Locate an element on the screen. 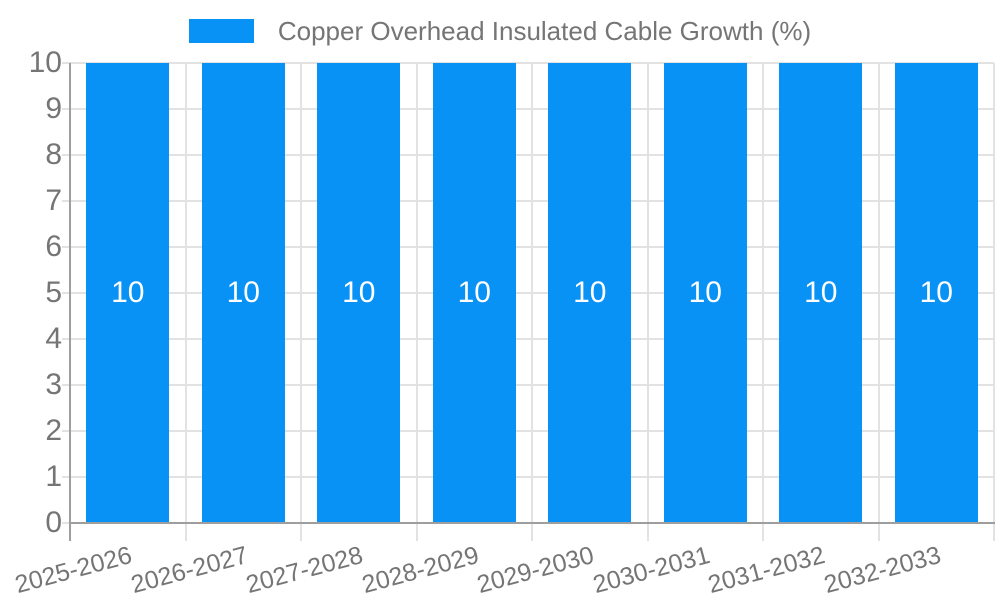 Image resolution: width=1000 pixels, height=600 pixels. x-axis-tick-label: 2027-2028 is located at coordinates (304, 570).